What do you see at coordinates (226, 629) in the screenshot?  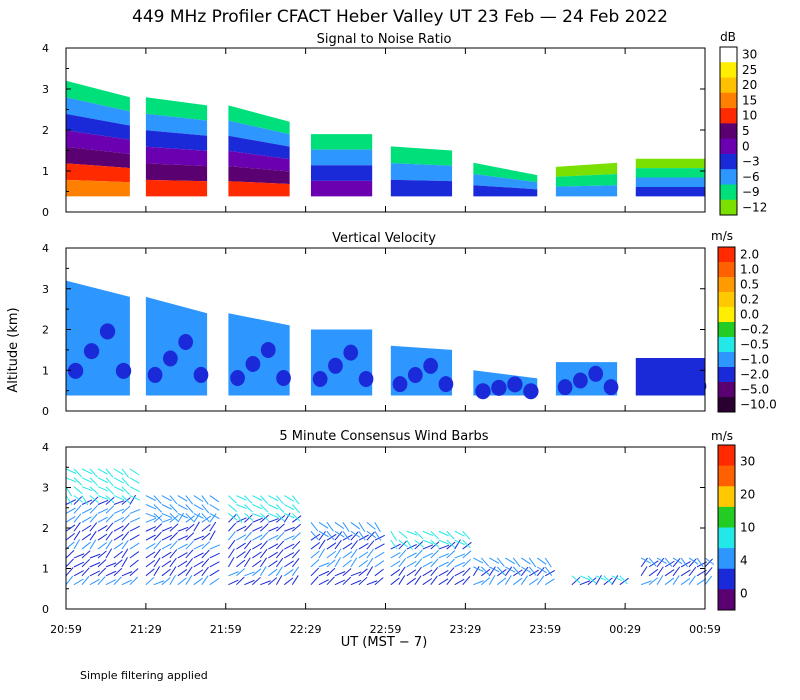 I see `x-tick-label: 21:59` at bounding box center [226, 629].